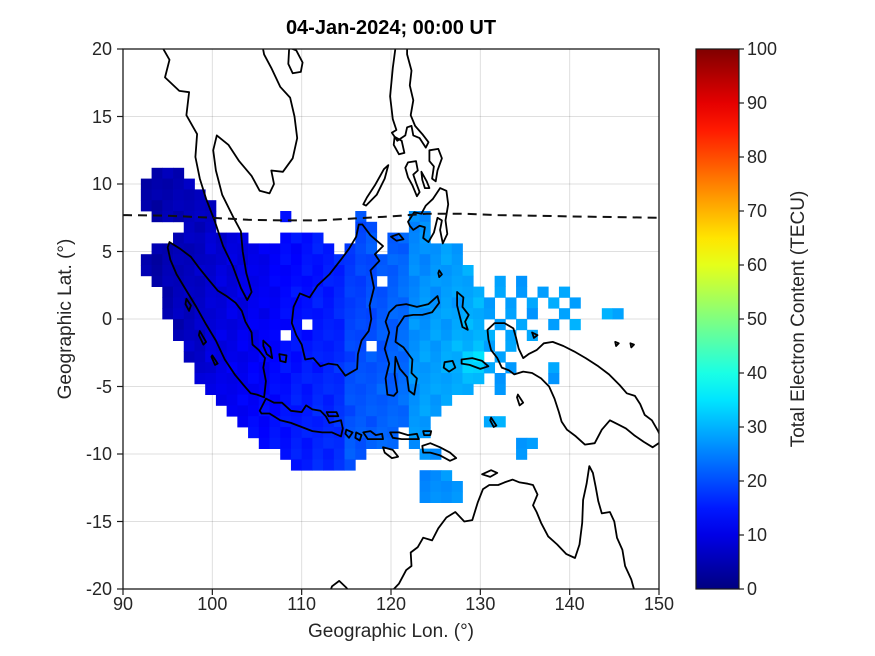 The image size is (875, 656). Describe the element at coordinates (757, 211) in the screenshot. I see `colorbar-tick-label: 70` at that location.